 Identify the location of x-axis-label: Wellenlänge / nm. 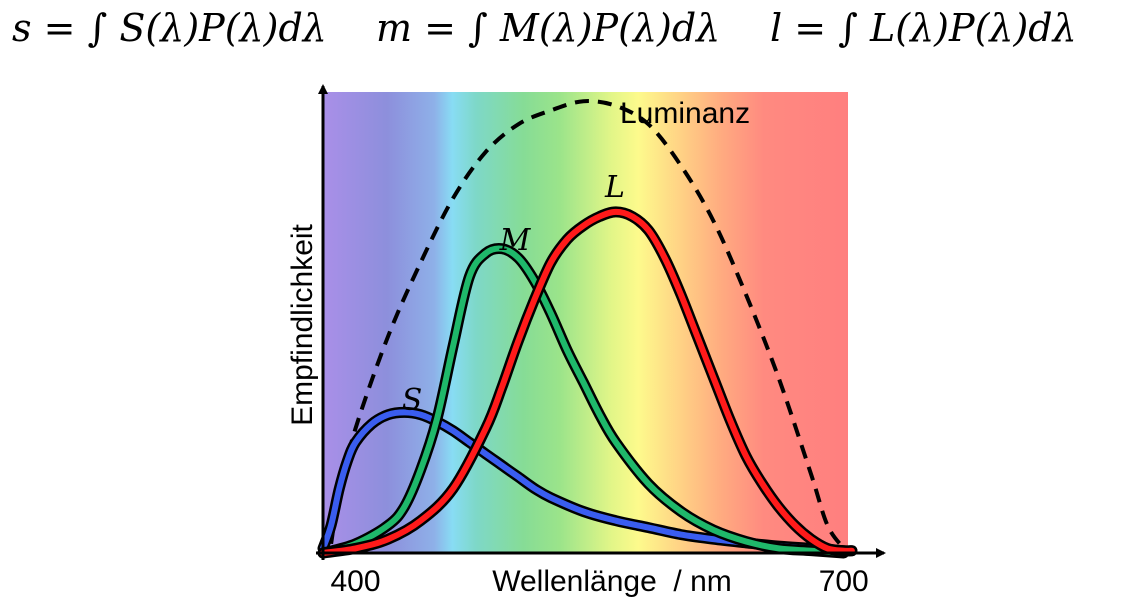
(612, 581).